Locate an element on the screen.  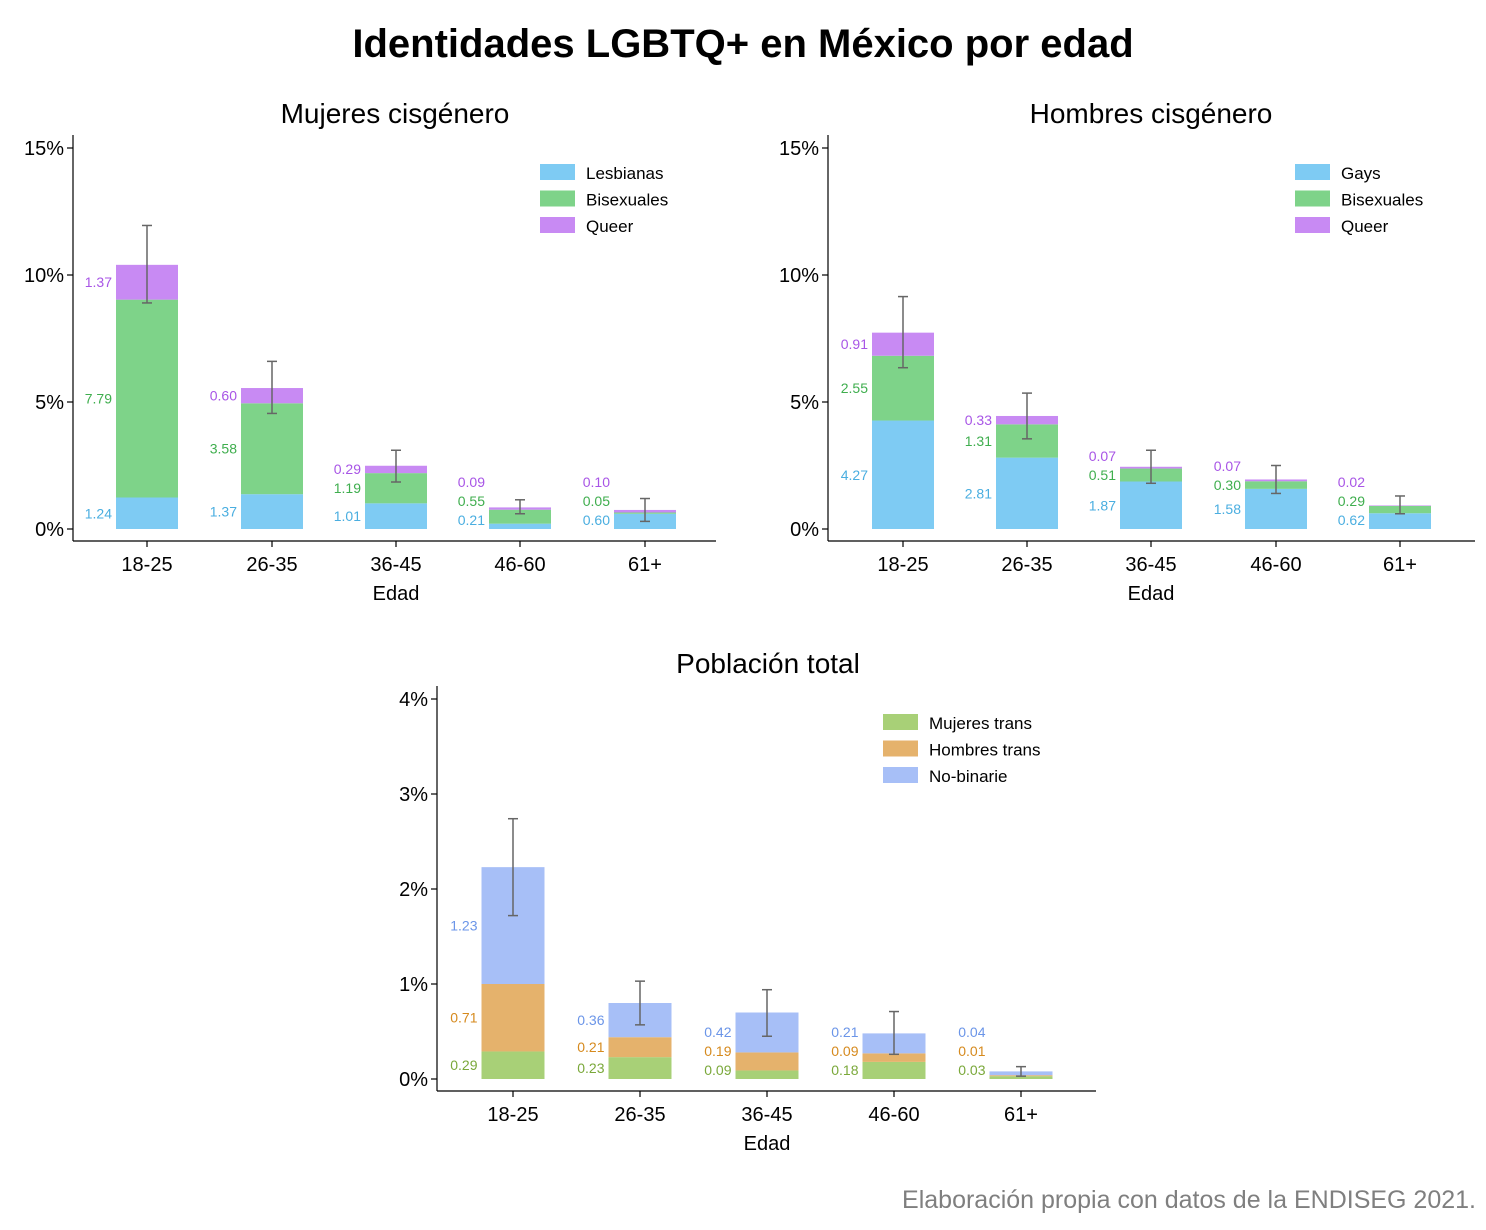
panel-2-legend-label: Queer is located at coordinates (1365, 226).